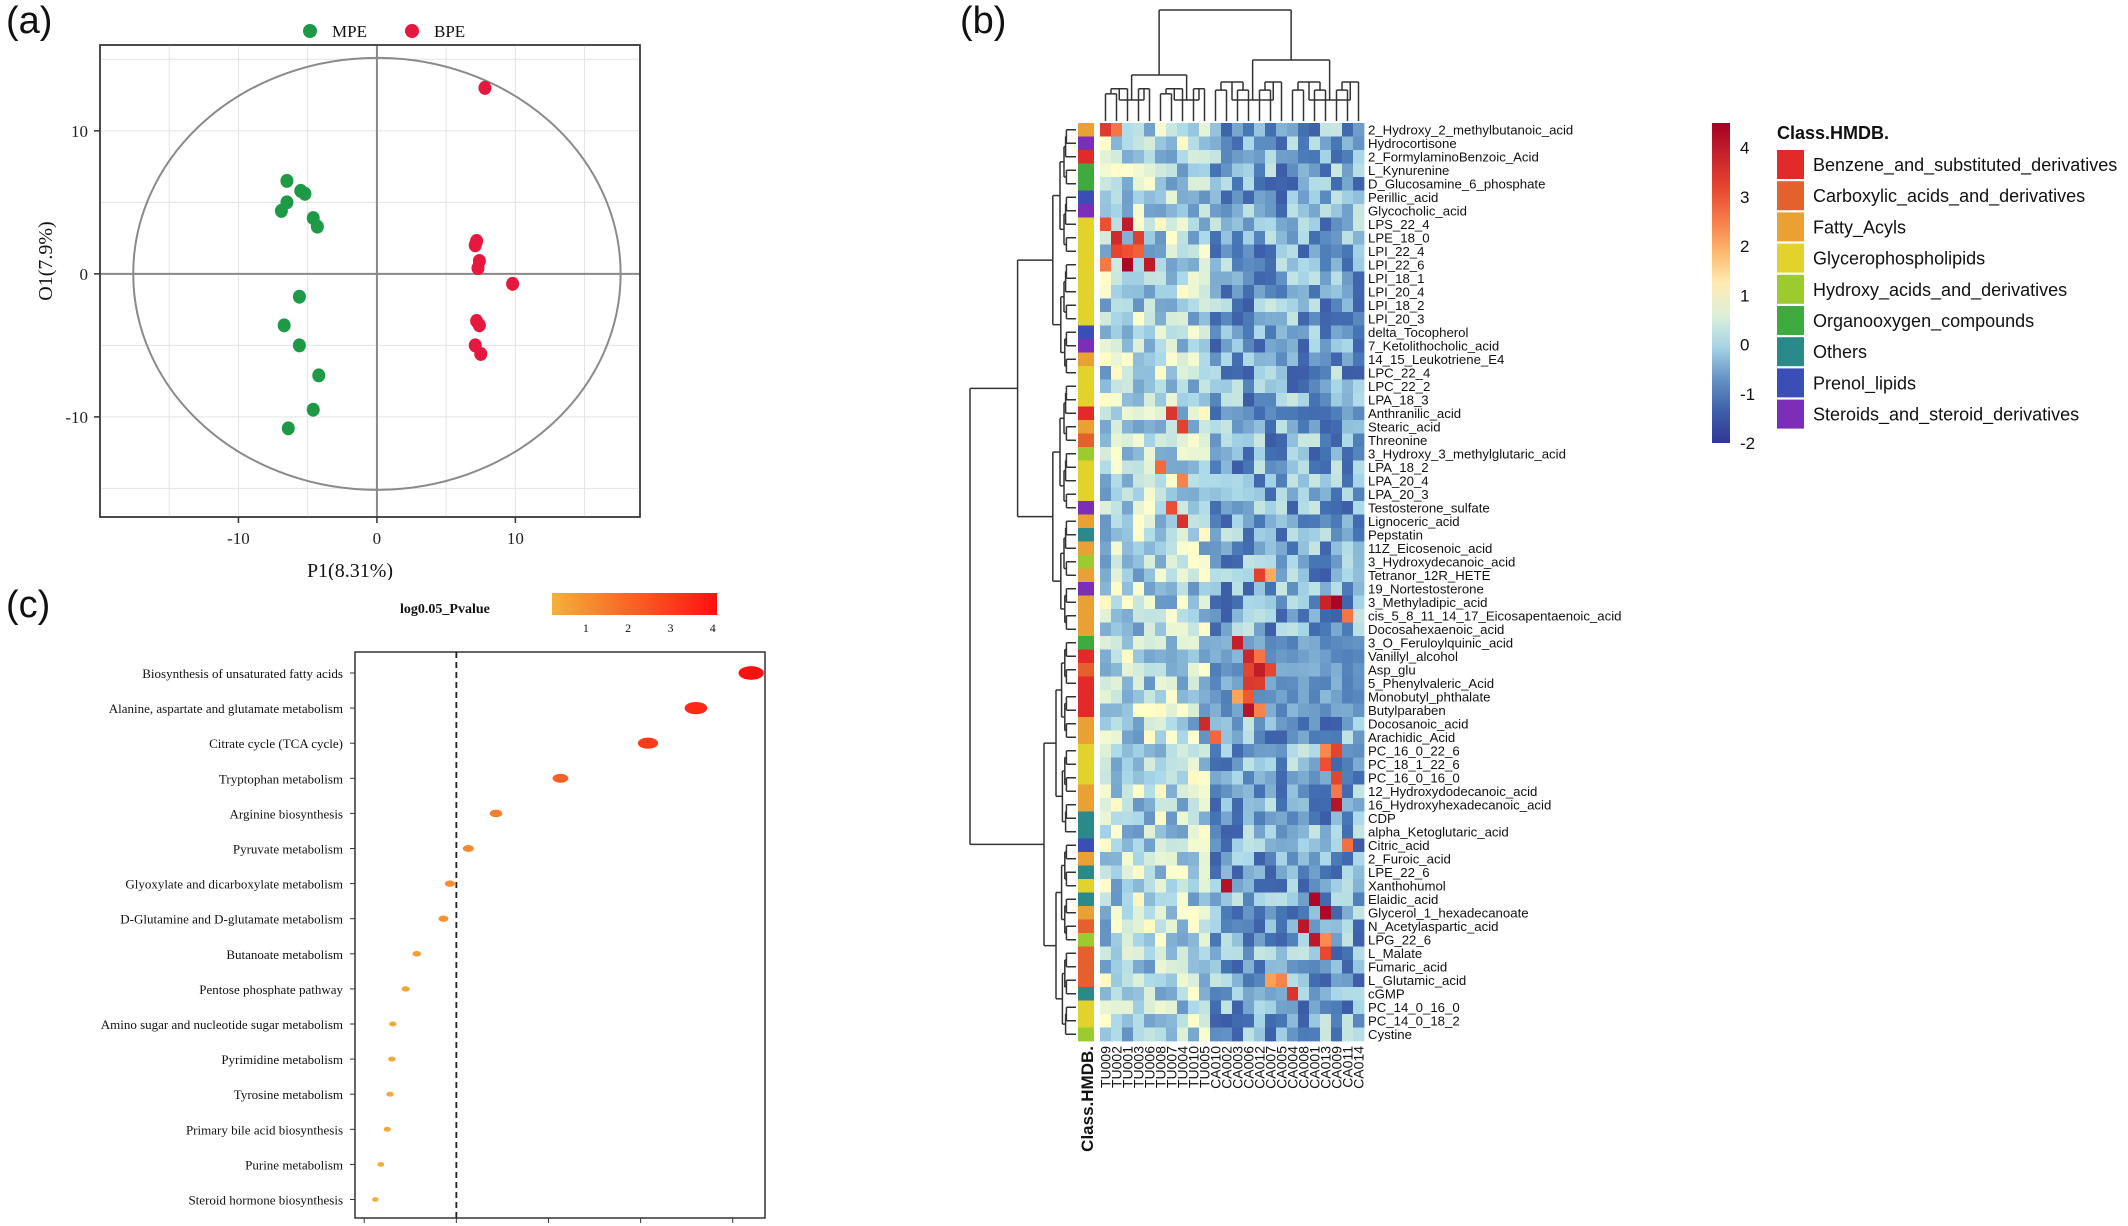 The image size is (2128, 1226). Describe the element at coordinates (713, 628) in the screenshot. I see `legend-tick-label: 4` at that location.